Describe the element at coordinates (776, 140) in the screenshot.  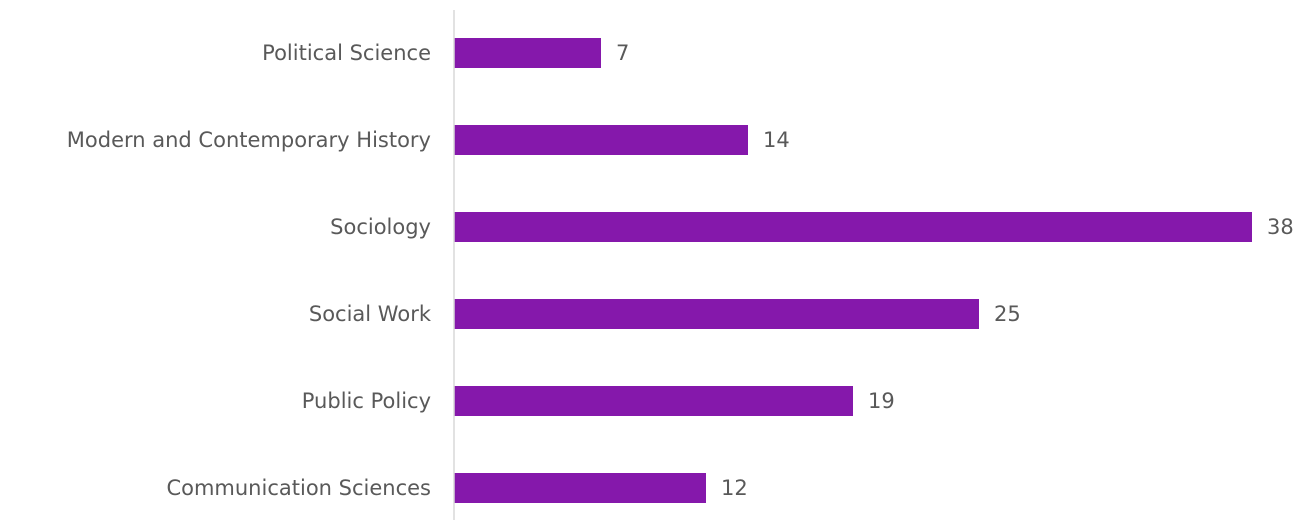
I see `data-label: 14` at that location.